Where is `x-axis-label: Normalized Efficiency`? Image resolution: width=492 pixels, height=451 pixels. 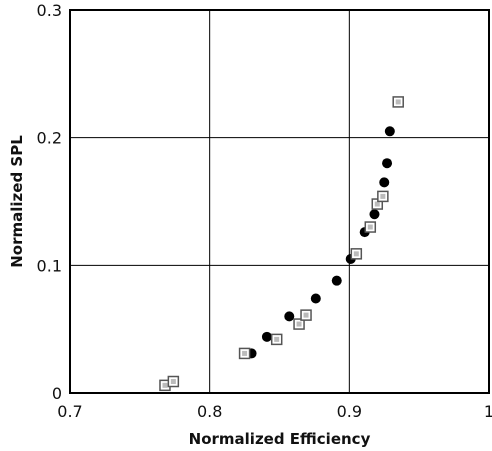 x-axis-label: Normalized Efficiency is located at coordinates (280, 439).